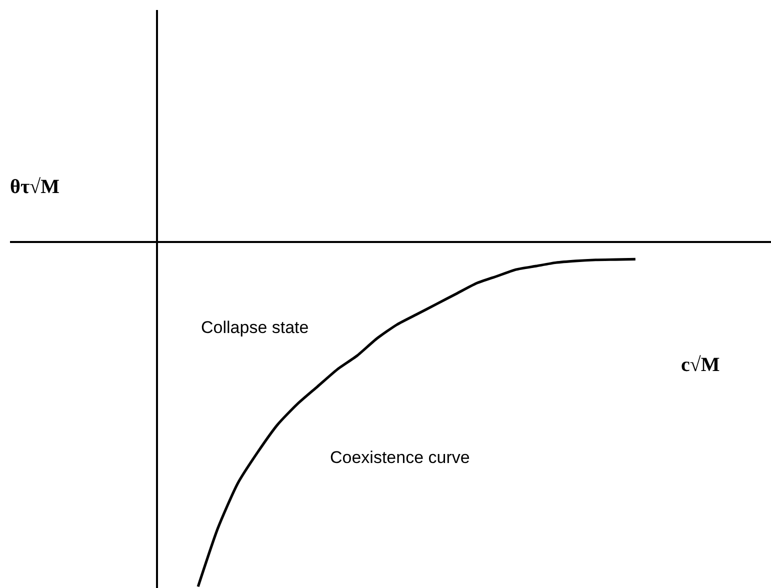 The width and height of the screenshot is (771, 588). I want to click on annotation: Collapse state, so click(255, 327).